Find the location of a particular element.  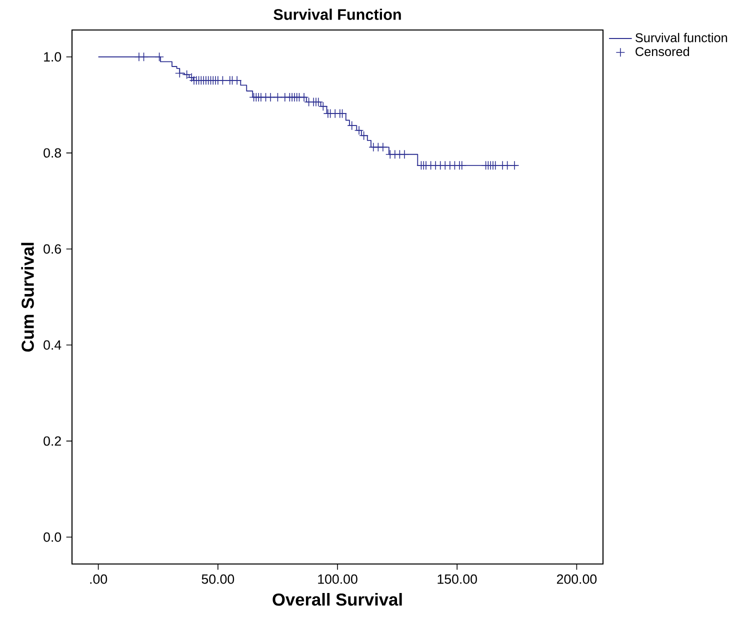

legend-label: Censored is located at coordinates (663, 51).